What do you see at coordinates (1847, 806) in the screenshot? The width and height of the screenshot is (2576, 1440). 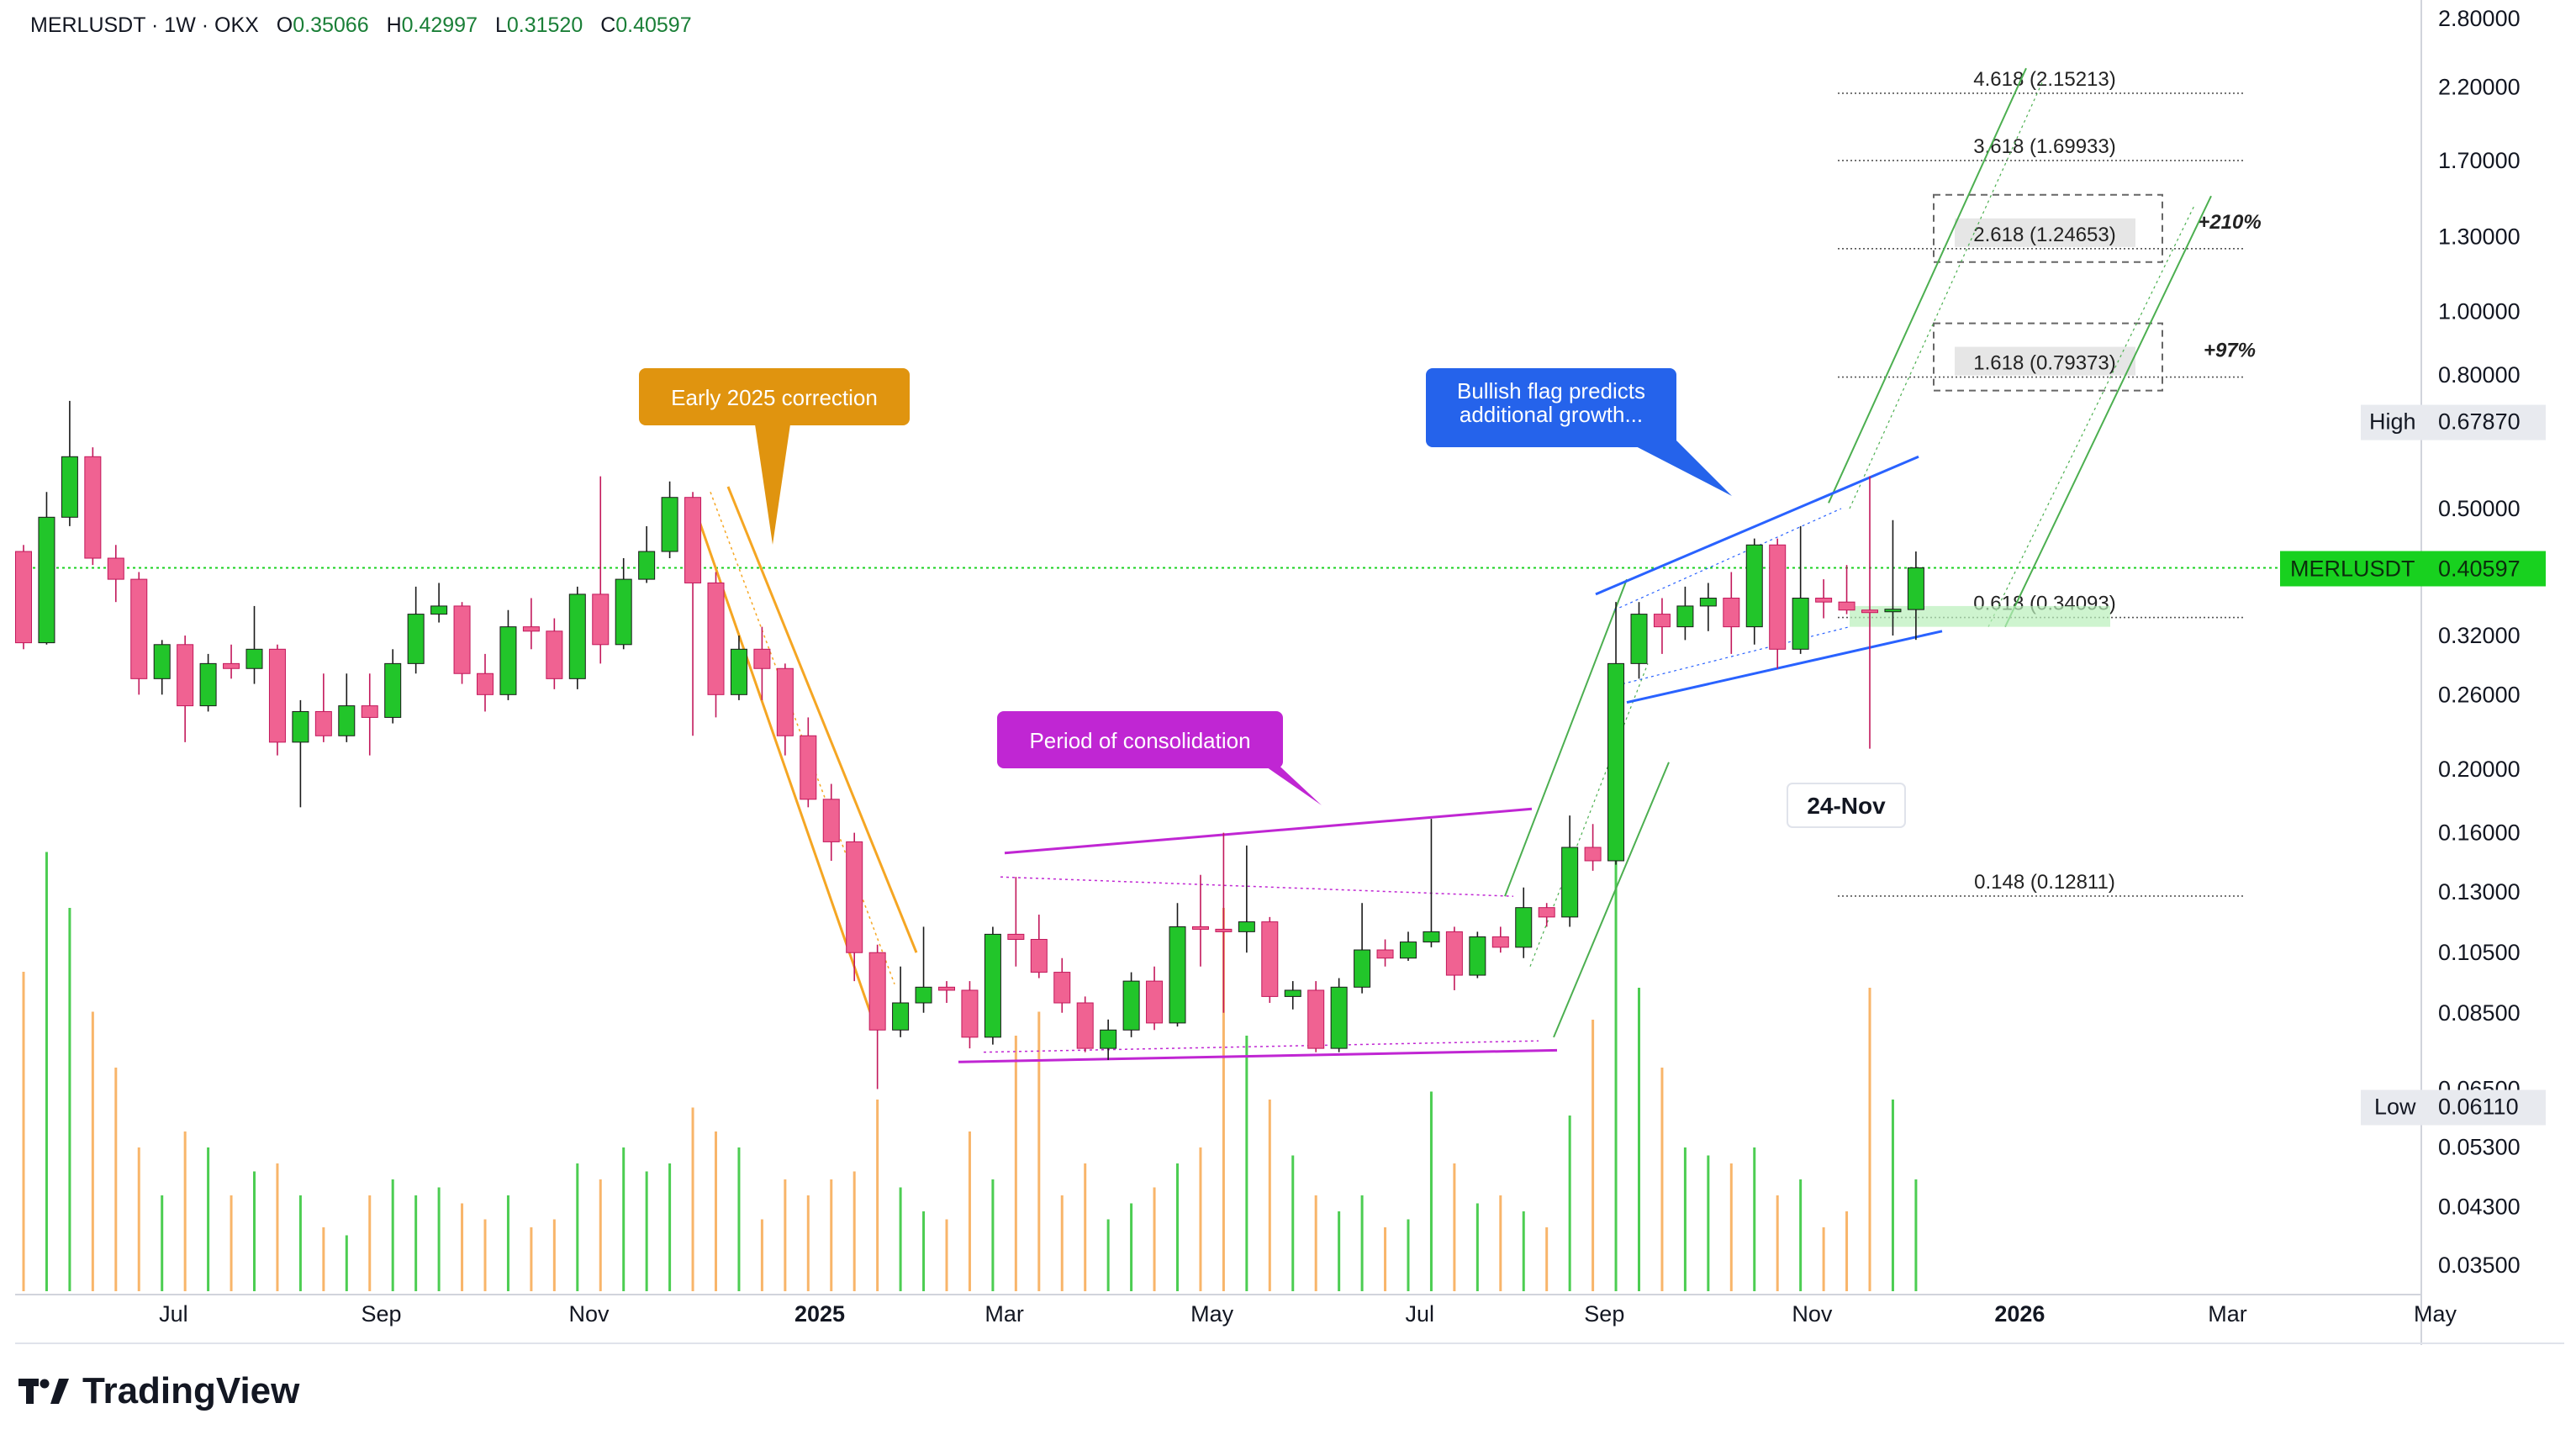 I see `date-marker: 24-Nov` at bounding box center [1847, 806].